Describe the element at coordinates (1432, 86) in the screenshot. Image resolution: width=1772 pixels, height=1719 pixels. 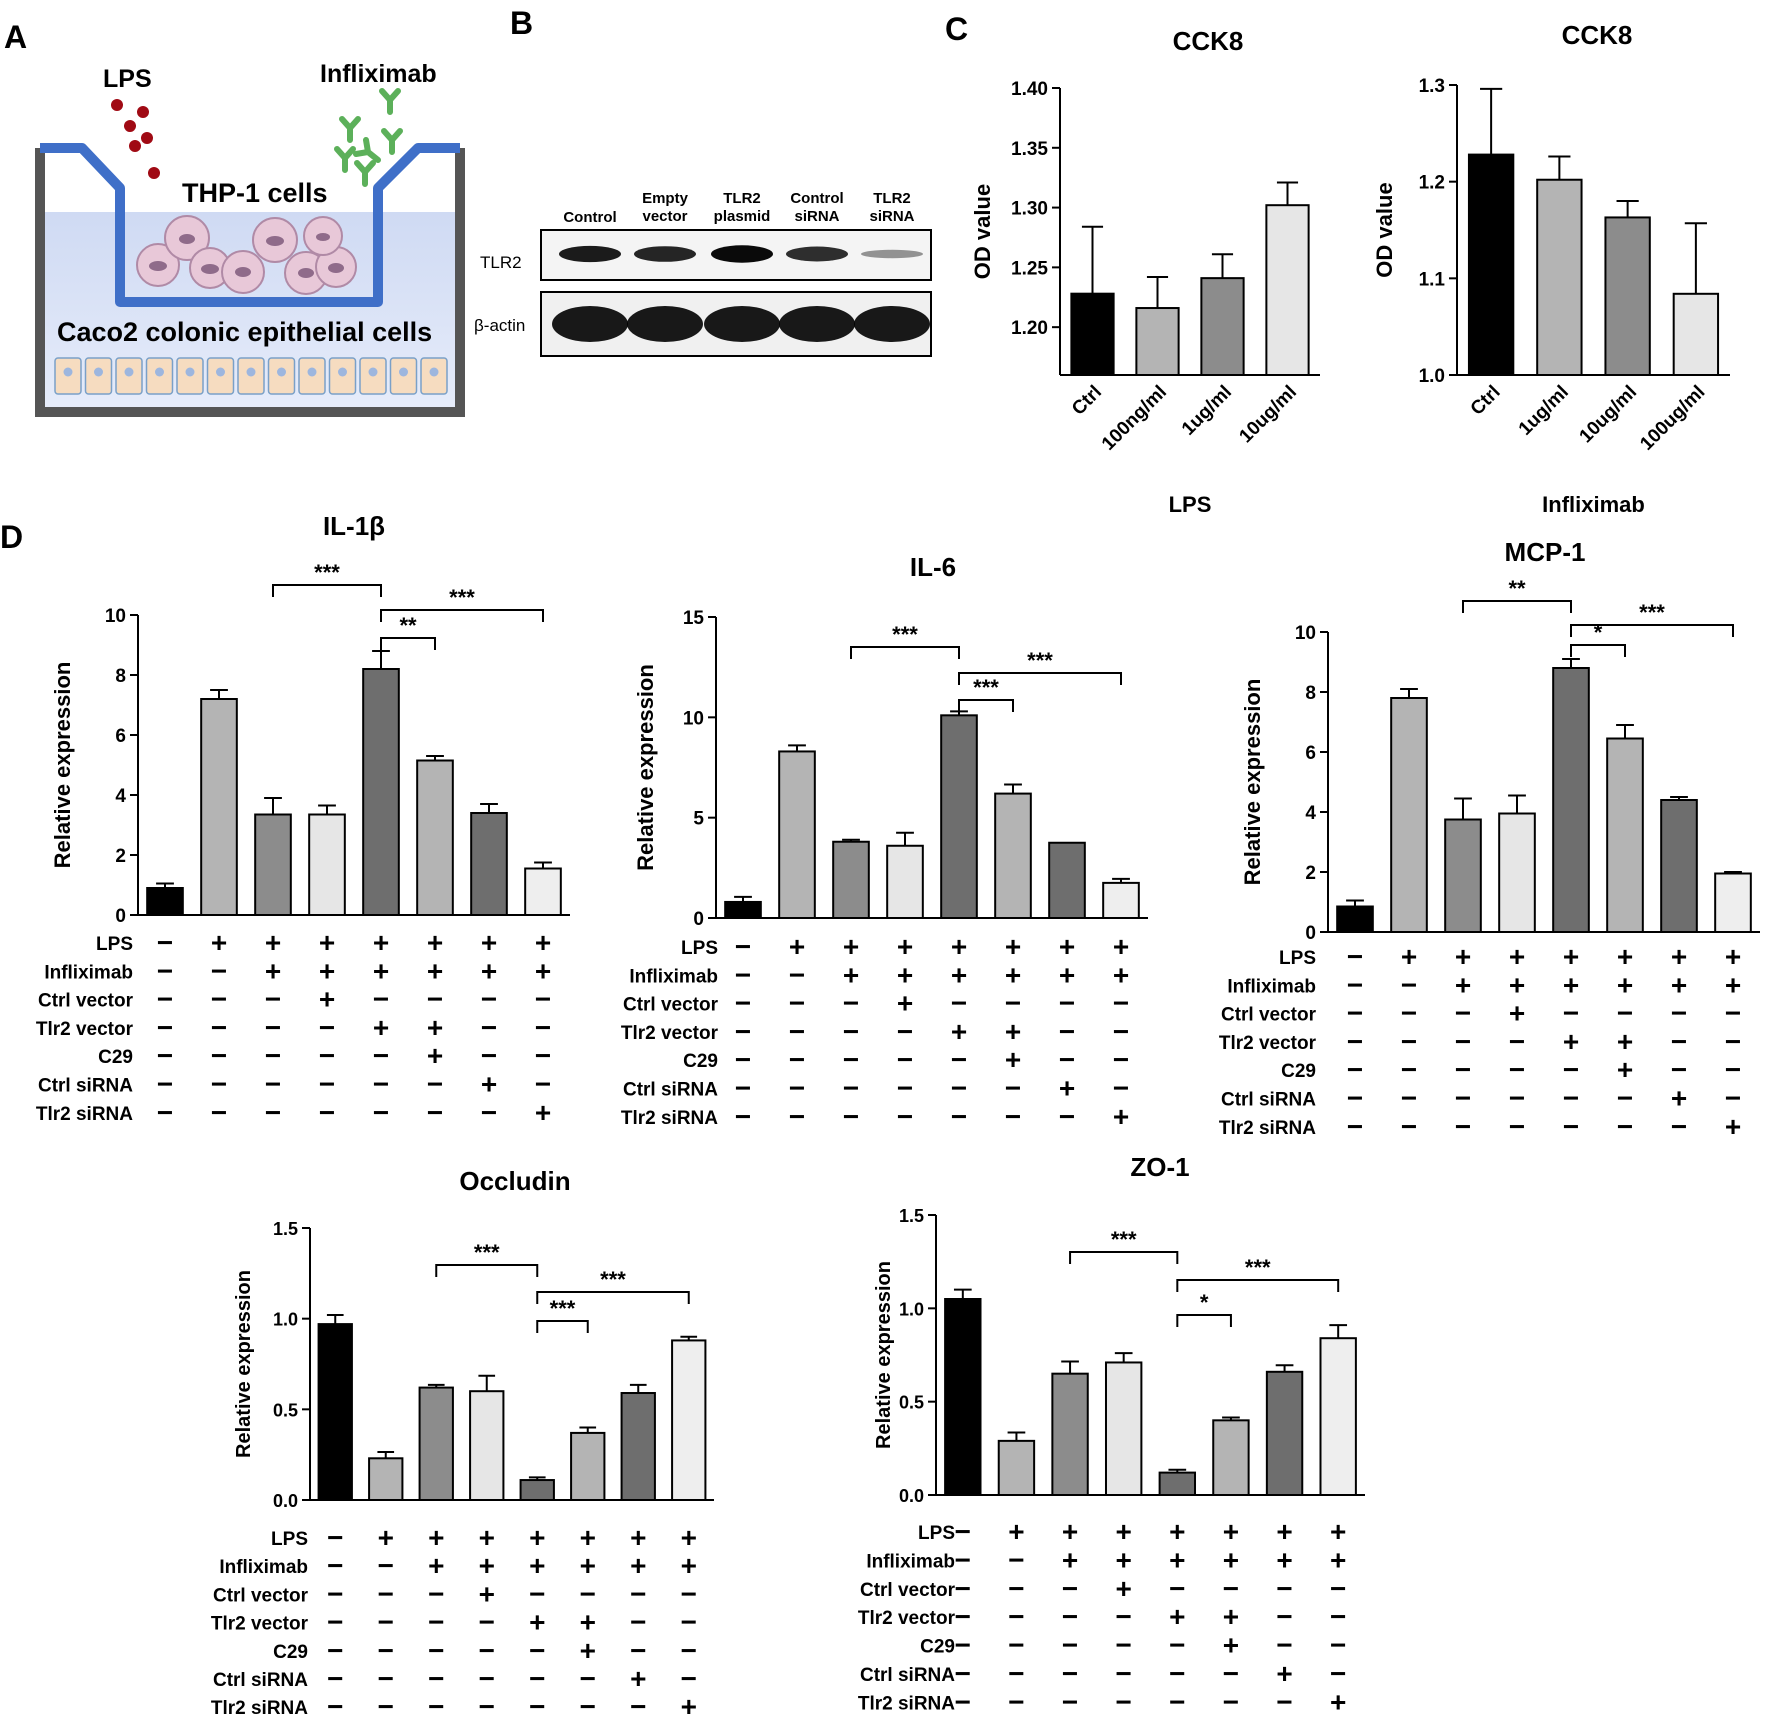
I see `y-tick-label: 1.3` at that location.